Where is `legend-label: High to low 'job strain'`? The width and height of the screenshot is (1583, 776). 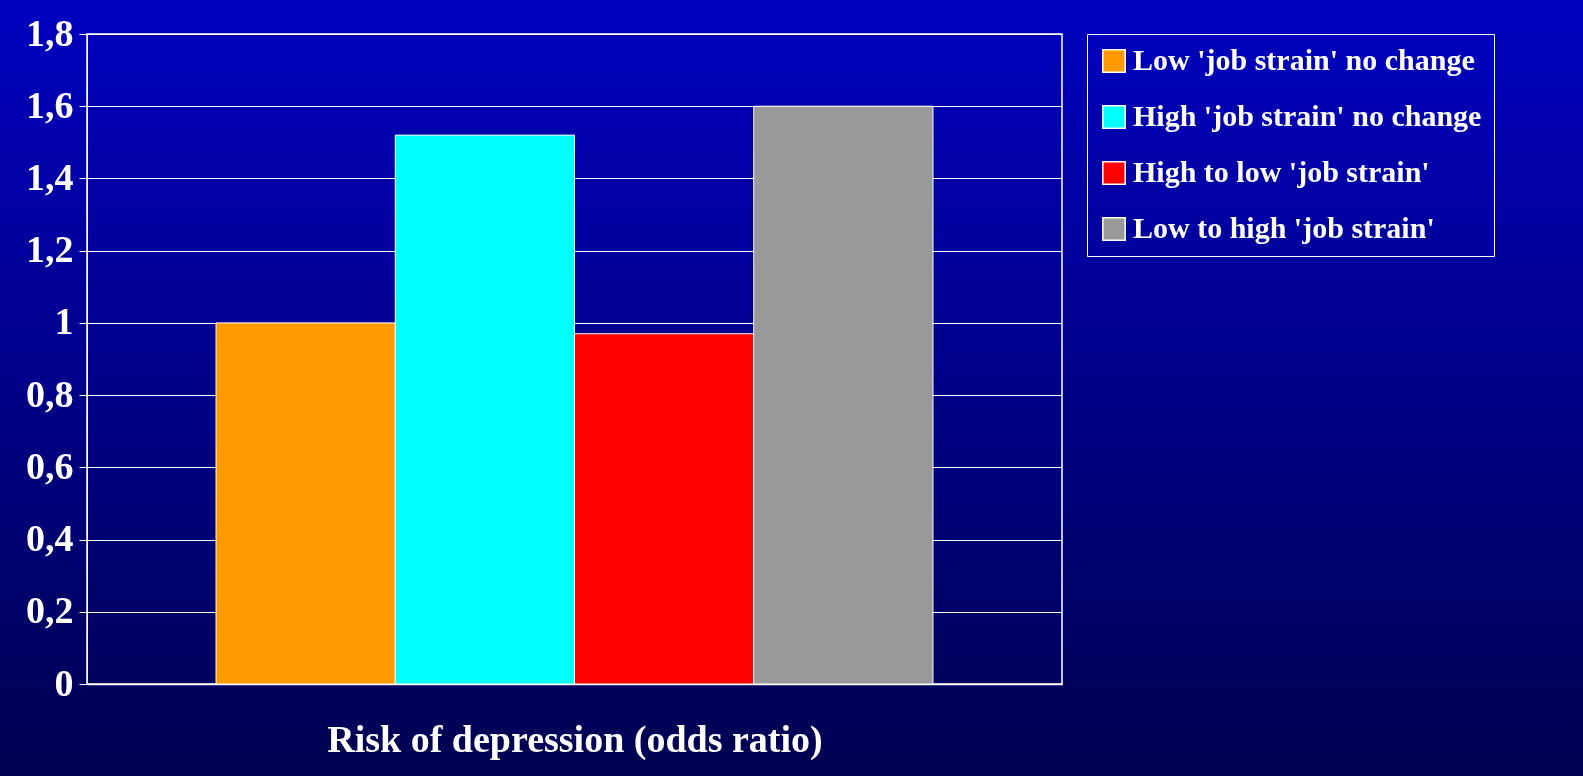 legend-label: High to low 'job strain' is located at coordinates (1281, 171).